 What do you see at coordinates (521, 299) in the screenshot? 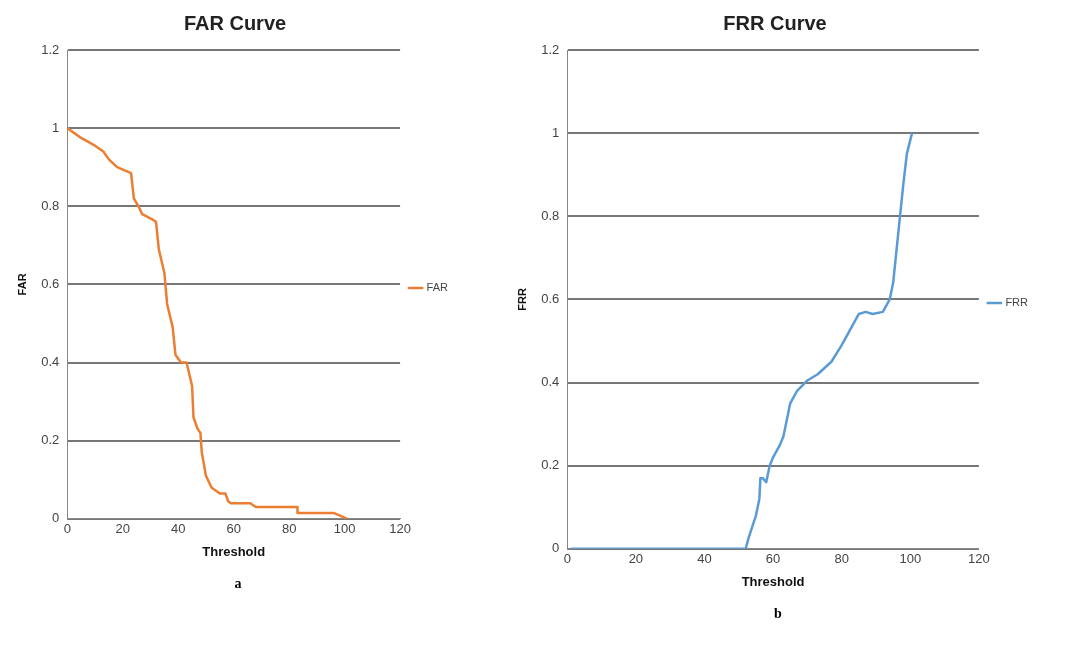
I see `y-axis-title: FRR` at bounding box center [521, 299].